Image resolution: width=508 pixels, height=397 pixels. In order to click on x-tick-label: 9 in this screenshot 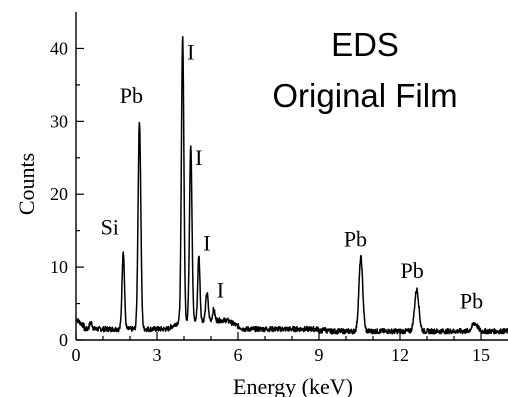, I will do `click(319, 355)`.